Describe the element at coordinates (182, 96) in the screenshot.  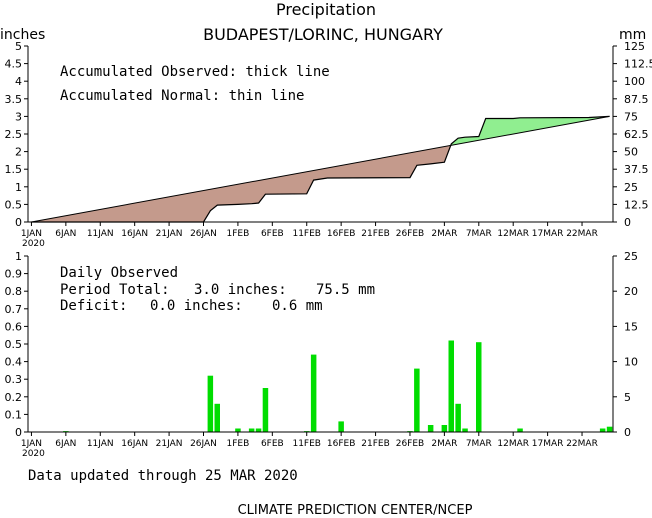
I see `legend-normal: Accumulated Normal: thin line` at that location.